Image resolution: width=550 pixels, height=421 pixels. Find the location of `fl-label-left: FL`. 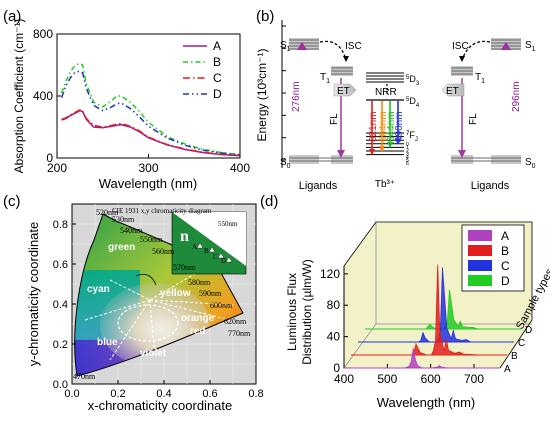

fl-label-left: FL is located at coordinates (334, 119).